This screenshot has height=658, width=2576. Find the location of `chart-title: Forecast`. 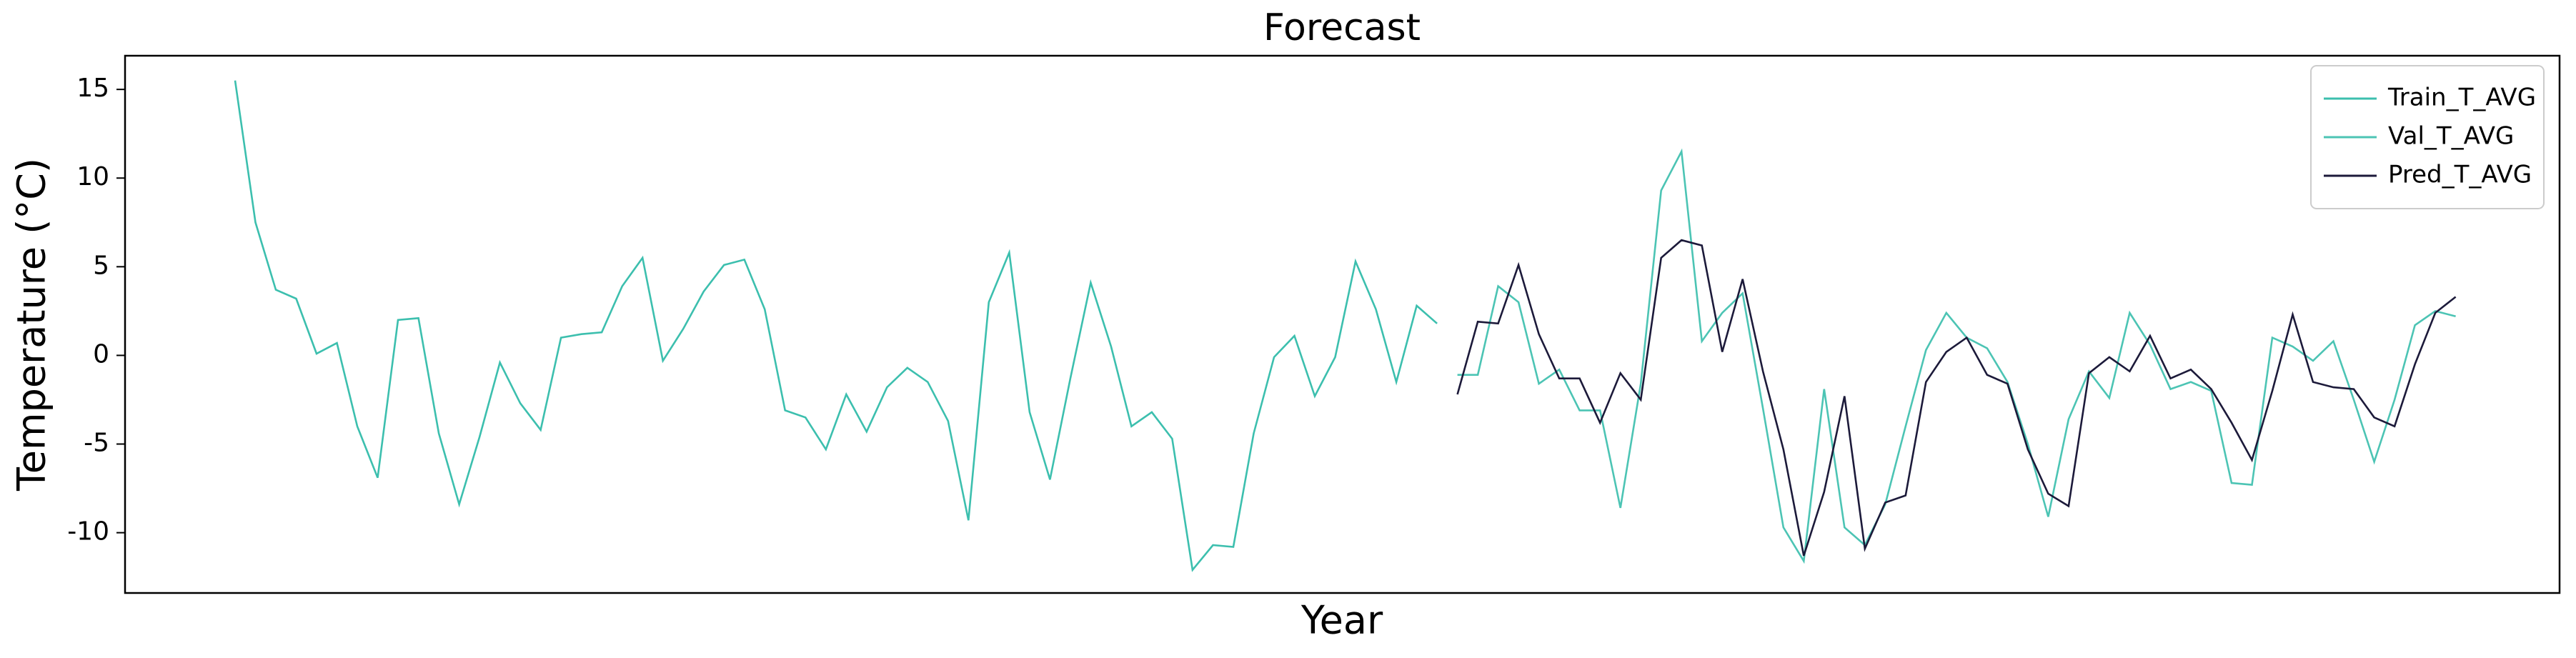

chart-title: Forecast is located at coordinates (1342, 27).